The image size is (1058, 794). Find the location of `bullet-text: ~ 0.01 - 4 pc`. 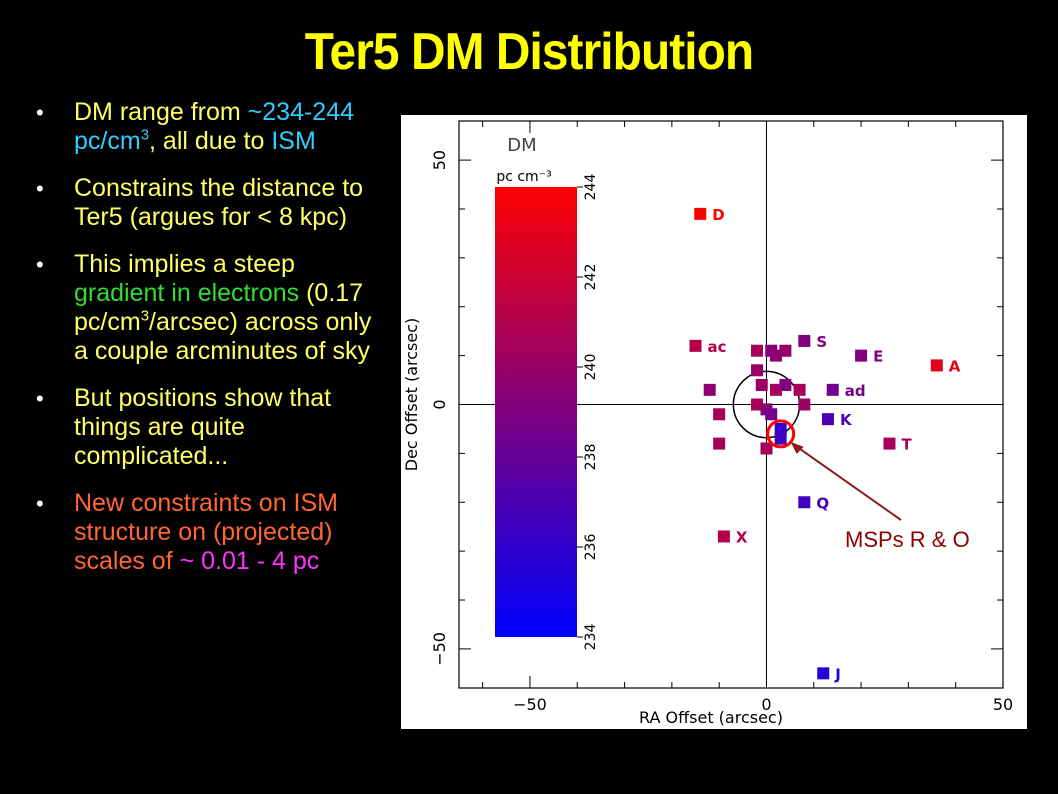

bullet-text: ~ 0.01 - 4 pc is located at coordinates (249, 561).